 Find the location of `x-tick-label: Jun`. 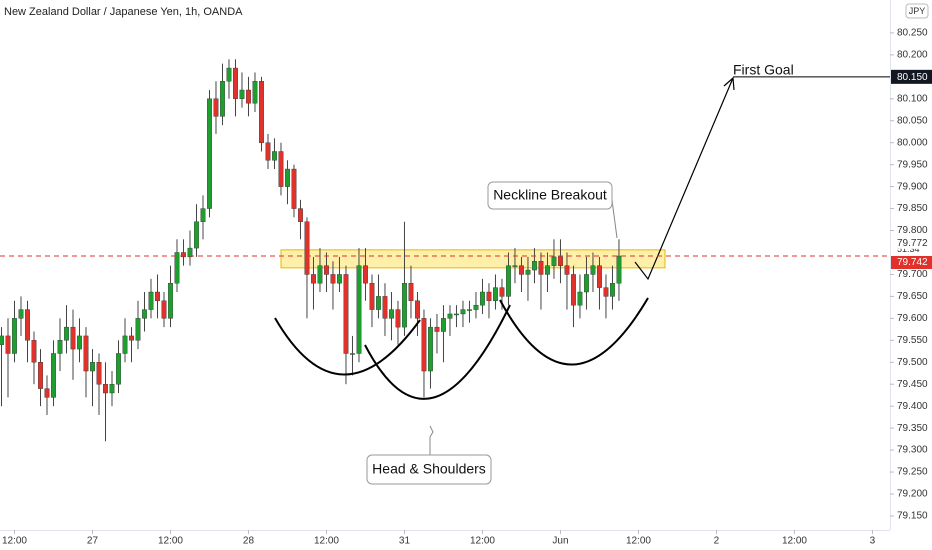

x-tick-label: Jun is located at coordinates (560, 541).